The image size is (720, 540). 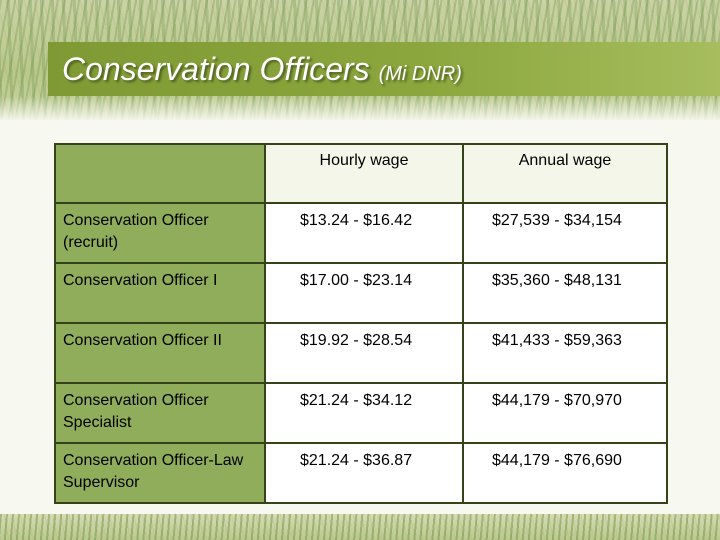 I want to click on row-title: Conservation Officer-Law Supervisor, so click(x=160, y=473).